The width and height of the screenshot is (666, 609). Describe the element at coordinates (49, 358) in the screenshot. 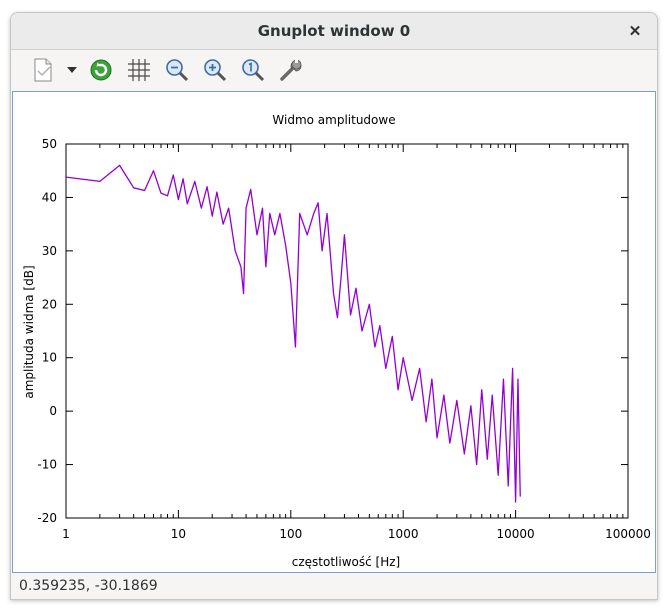

I see `y-tick-label: 10` at that location.